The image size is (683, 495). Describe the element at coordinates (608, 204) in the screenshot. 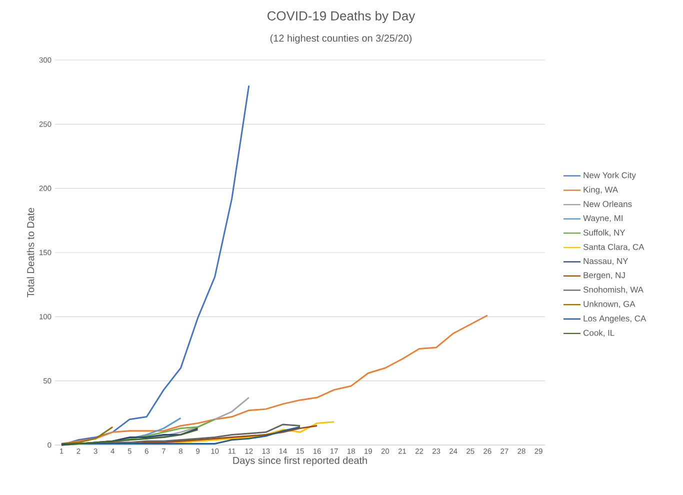

I see `legend-label: New Orleans` at that location.